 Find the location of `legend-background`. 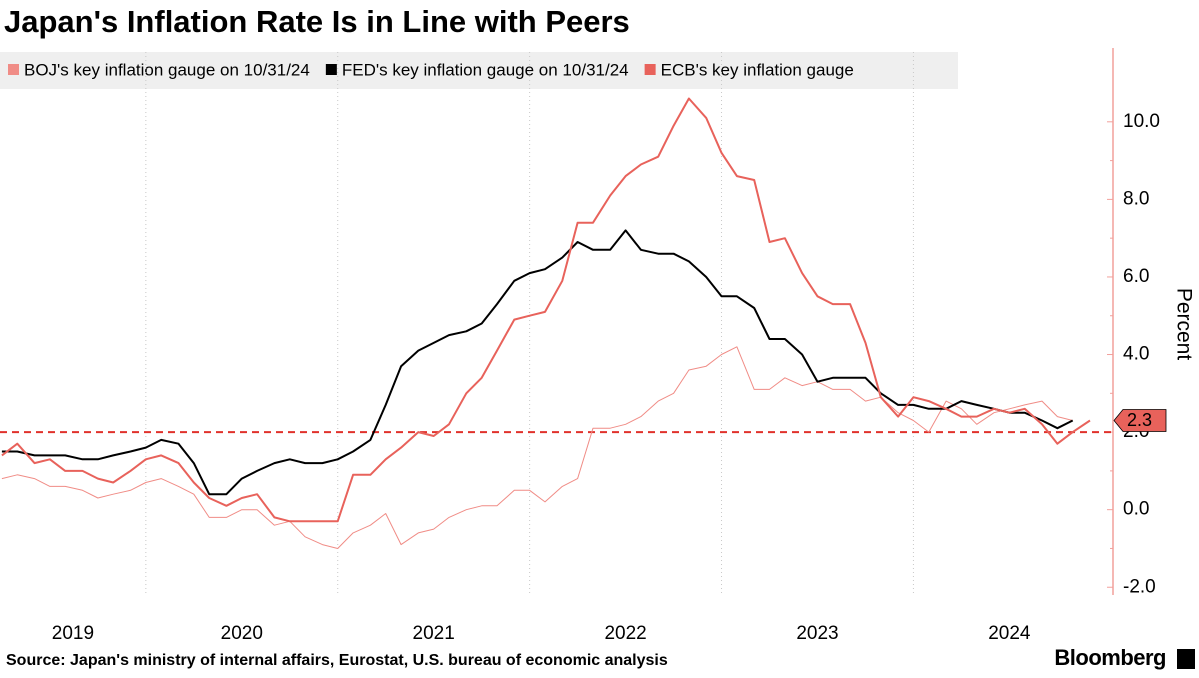

legend-background is located at coordinates (479, 70).